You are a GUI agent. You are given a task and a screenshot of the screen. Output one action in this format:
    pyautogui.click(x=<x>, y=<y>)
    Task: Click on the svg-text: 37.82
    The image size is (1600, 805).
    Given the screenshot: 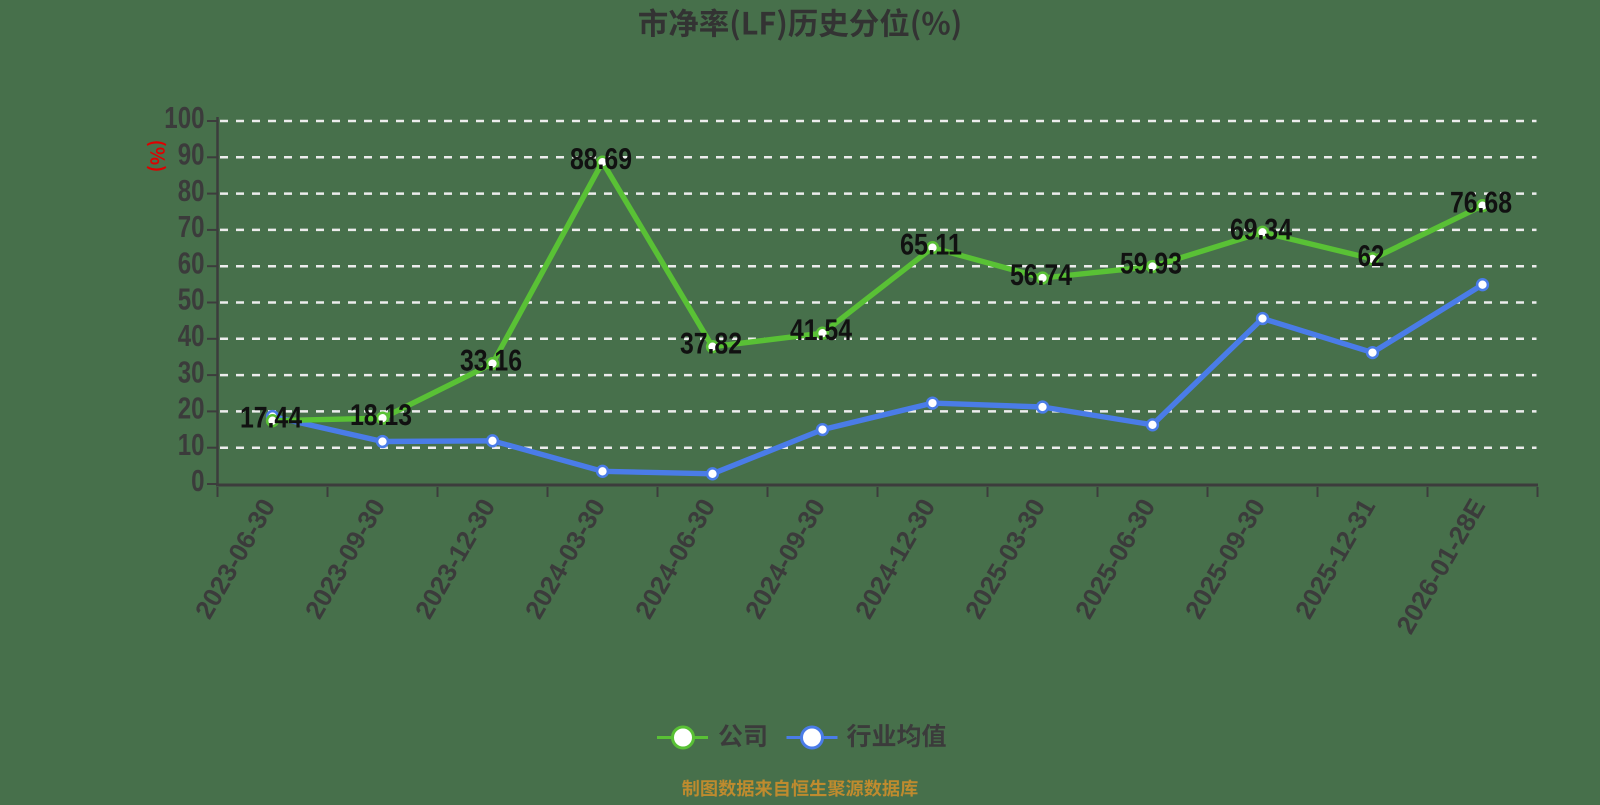 What is the action you would take?
    pyautogui.click(x=711, y=344)
    